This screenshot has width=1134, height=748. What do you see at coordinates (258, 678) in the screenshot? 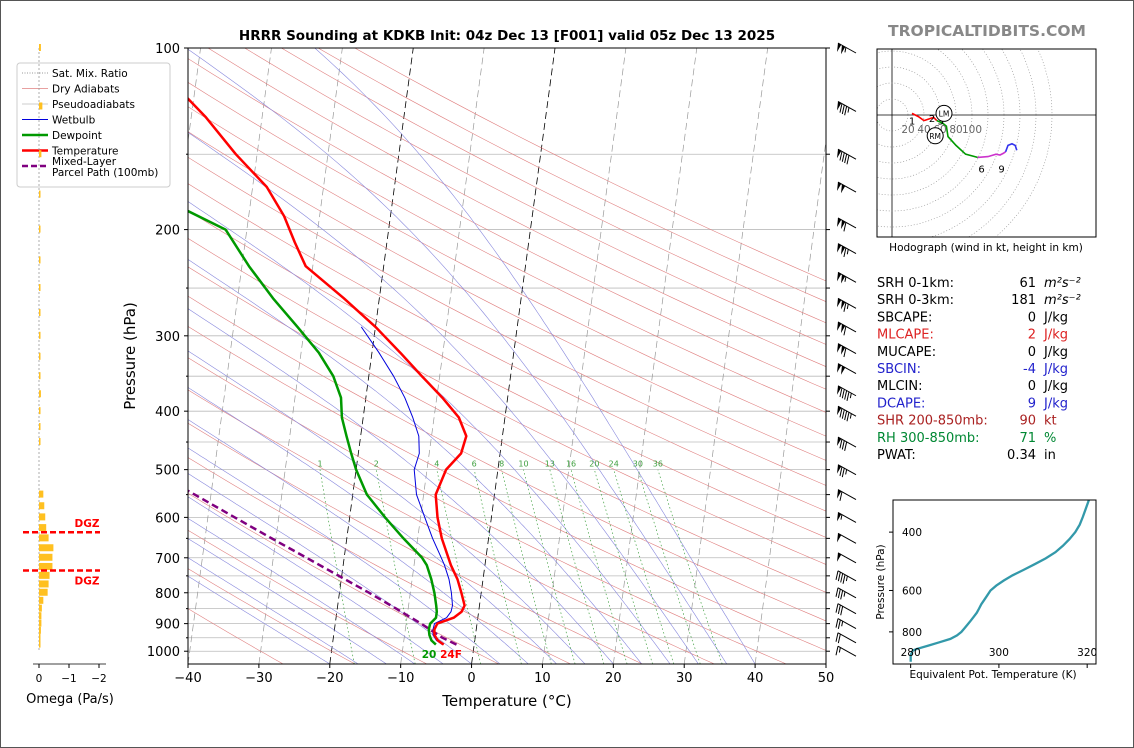
I see `x-tick-label: −30` at bounding box center [258, 678].